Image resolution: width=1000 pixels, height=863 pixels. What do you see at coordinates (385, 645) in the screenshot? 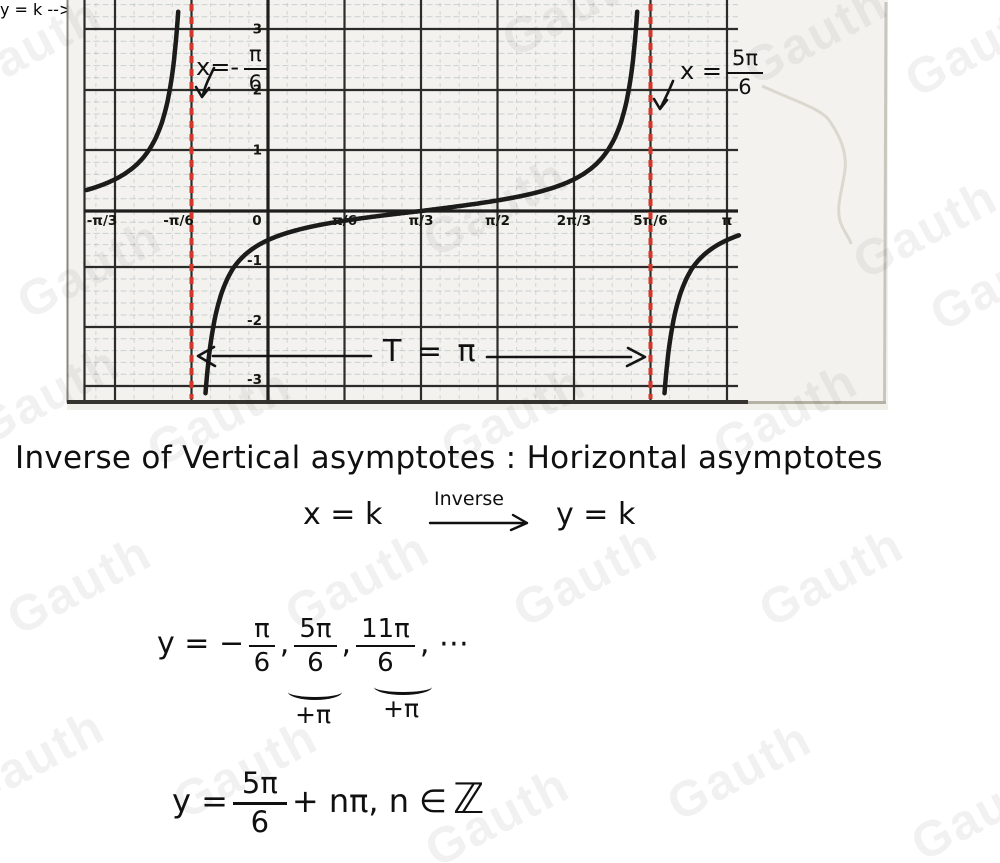
I see `fraction: 11π 6` at bounding box center [385, 645].